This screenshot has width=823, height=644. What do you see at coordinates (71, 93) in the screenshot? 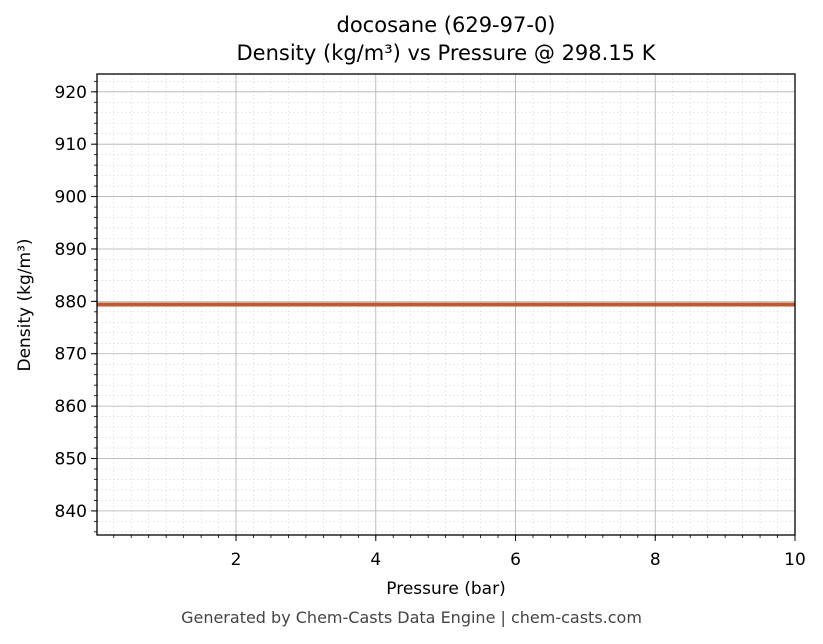
I see `y-tick-label: 920` at bounding box center [71, 93].